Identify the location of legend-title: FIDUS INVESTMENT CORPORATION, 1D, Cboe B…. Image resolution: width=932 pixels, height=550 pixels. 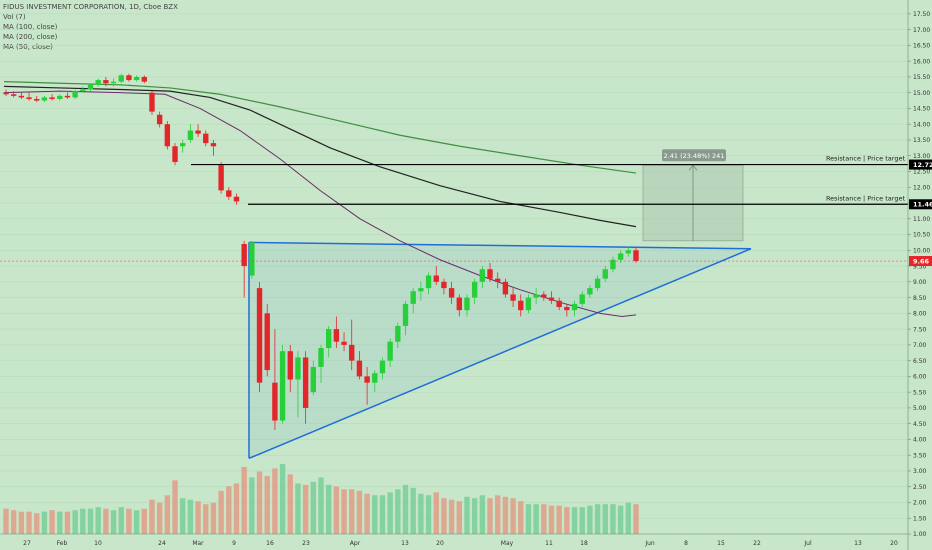
(90, 7).